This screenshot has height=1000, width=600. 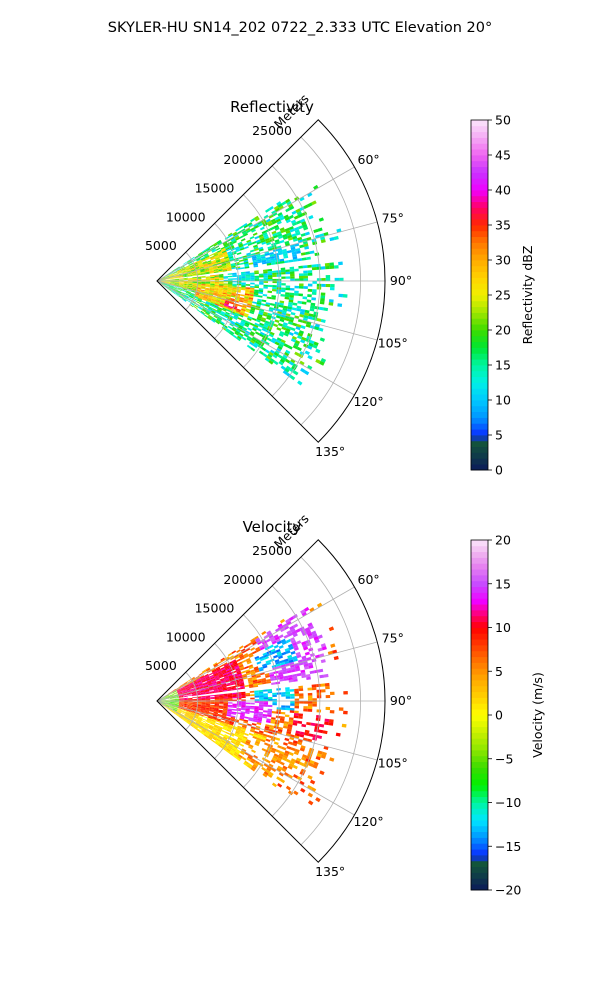 What do you see at coordinates (252, 704) in the screenshot?
I see `radar-field-cells` at bounding box center [252, 704].